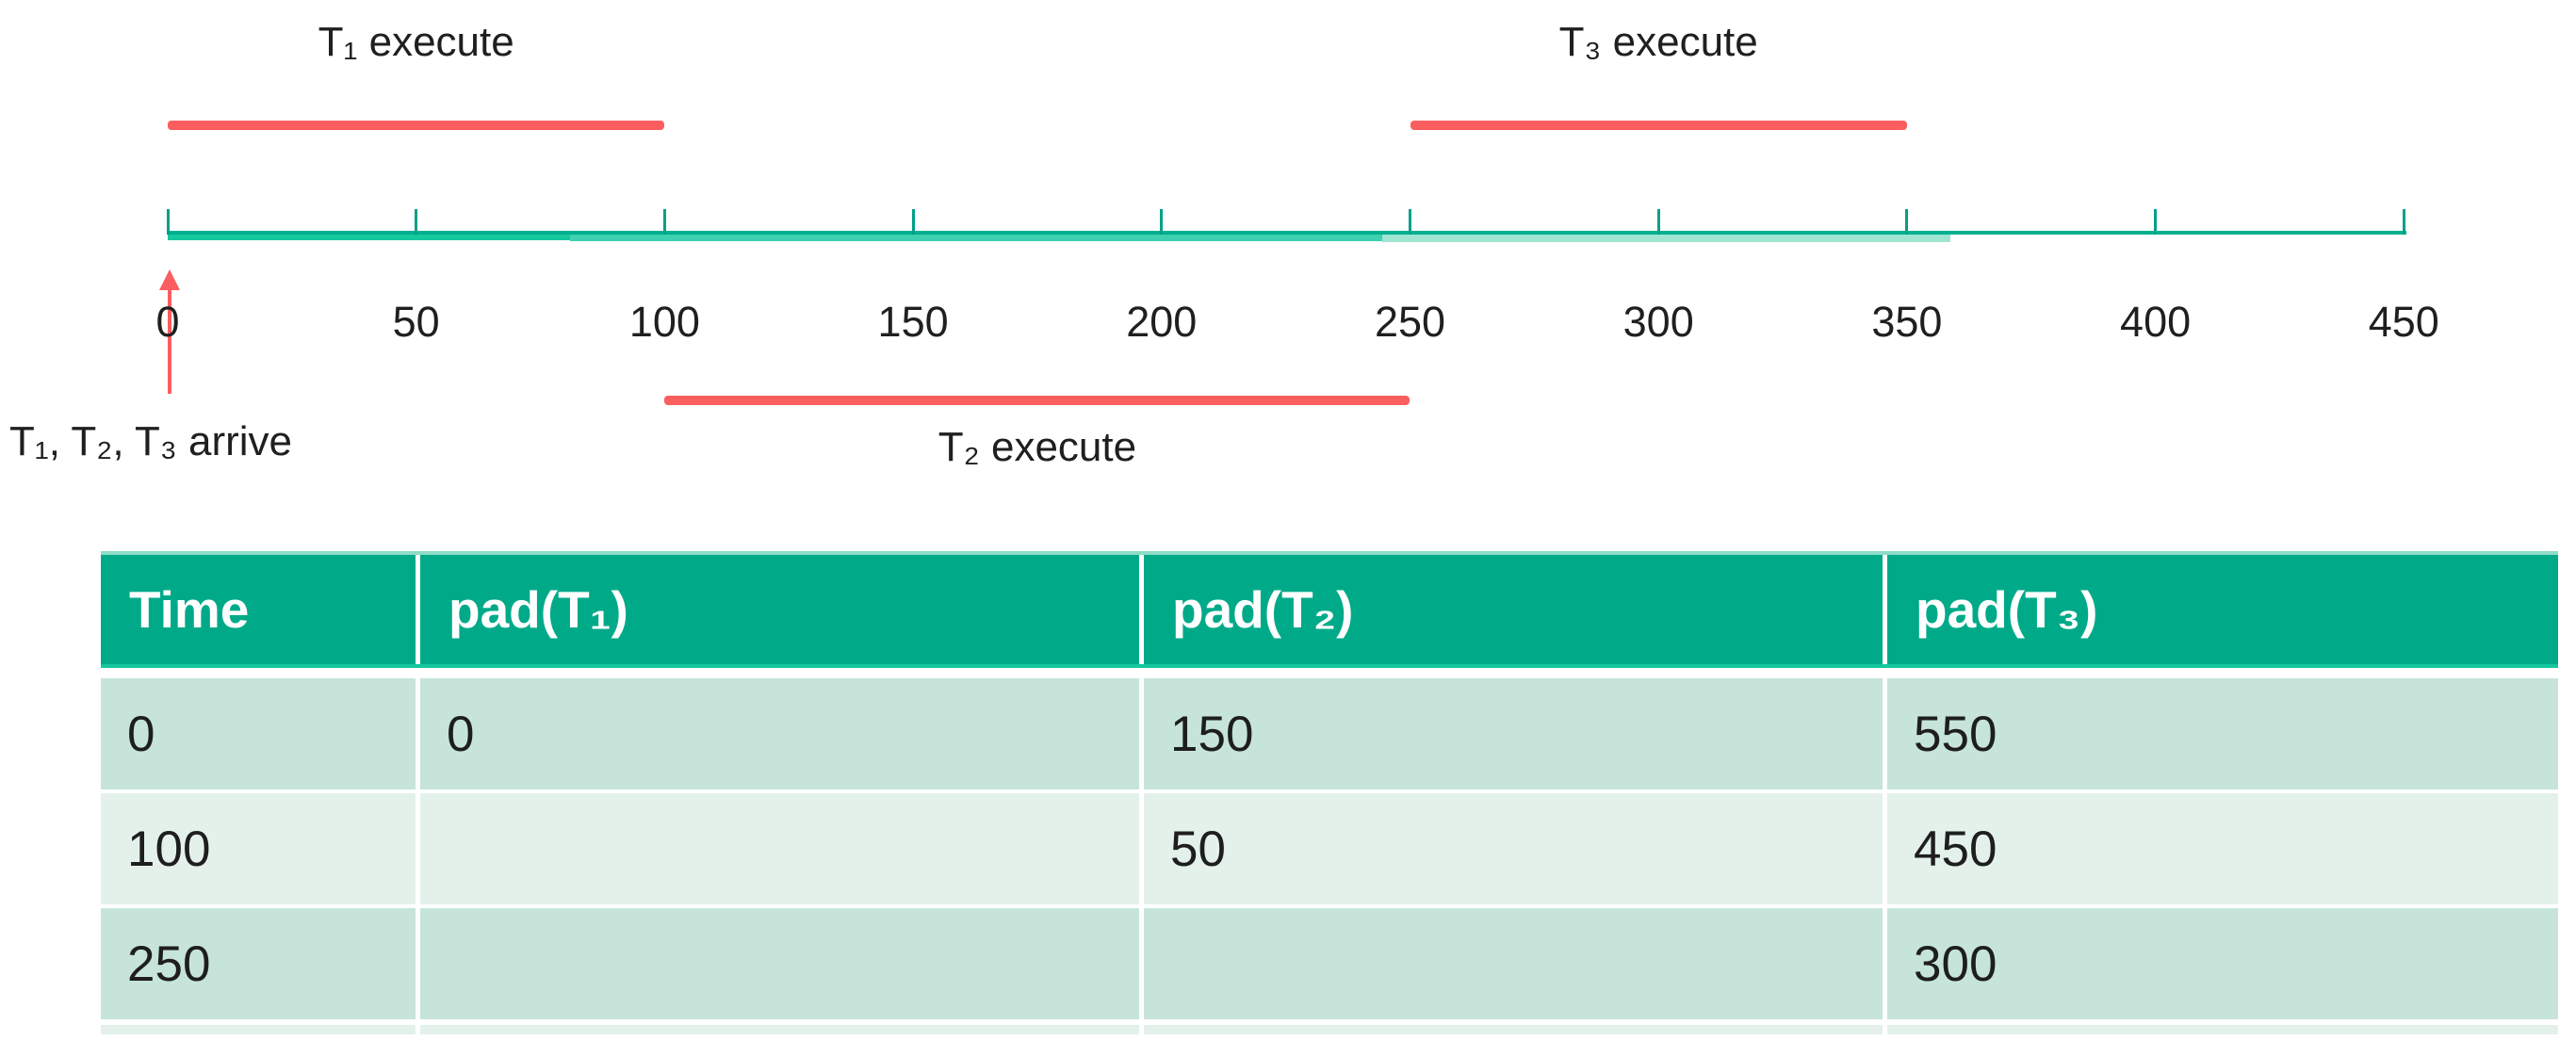 The width and height of the screenshot is (2576, 1041). I want to click on arrival-arrow-icon, so click(169, 279).